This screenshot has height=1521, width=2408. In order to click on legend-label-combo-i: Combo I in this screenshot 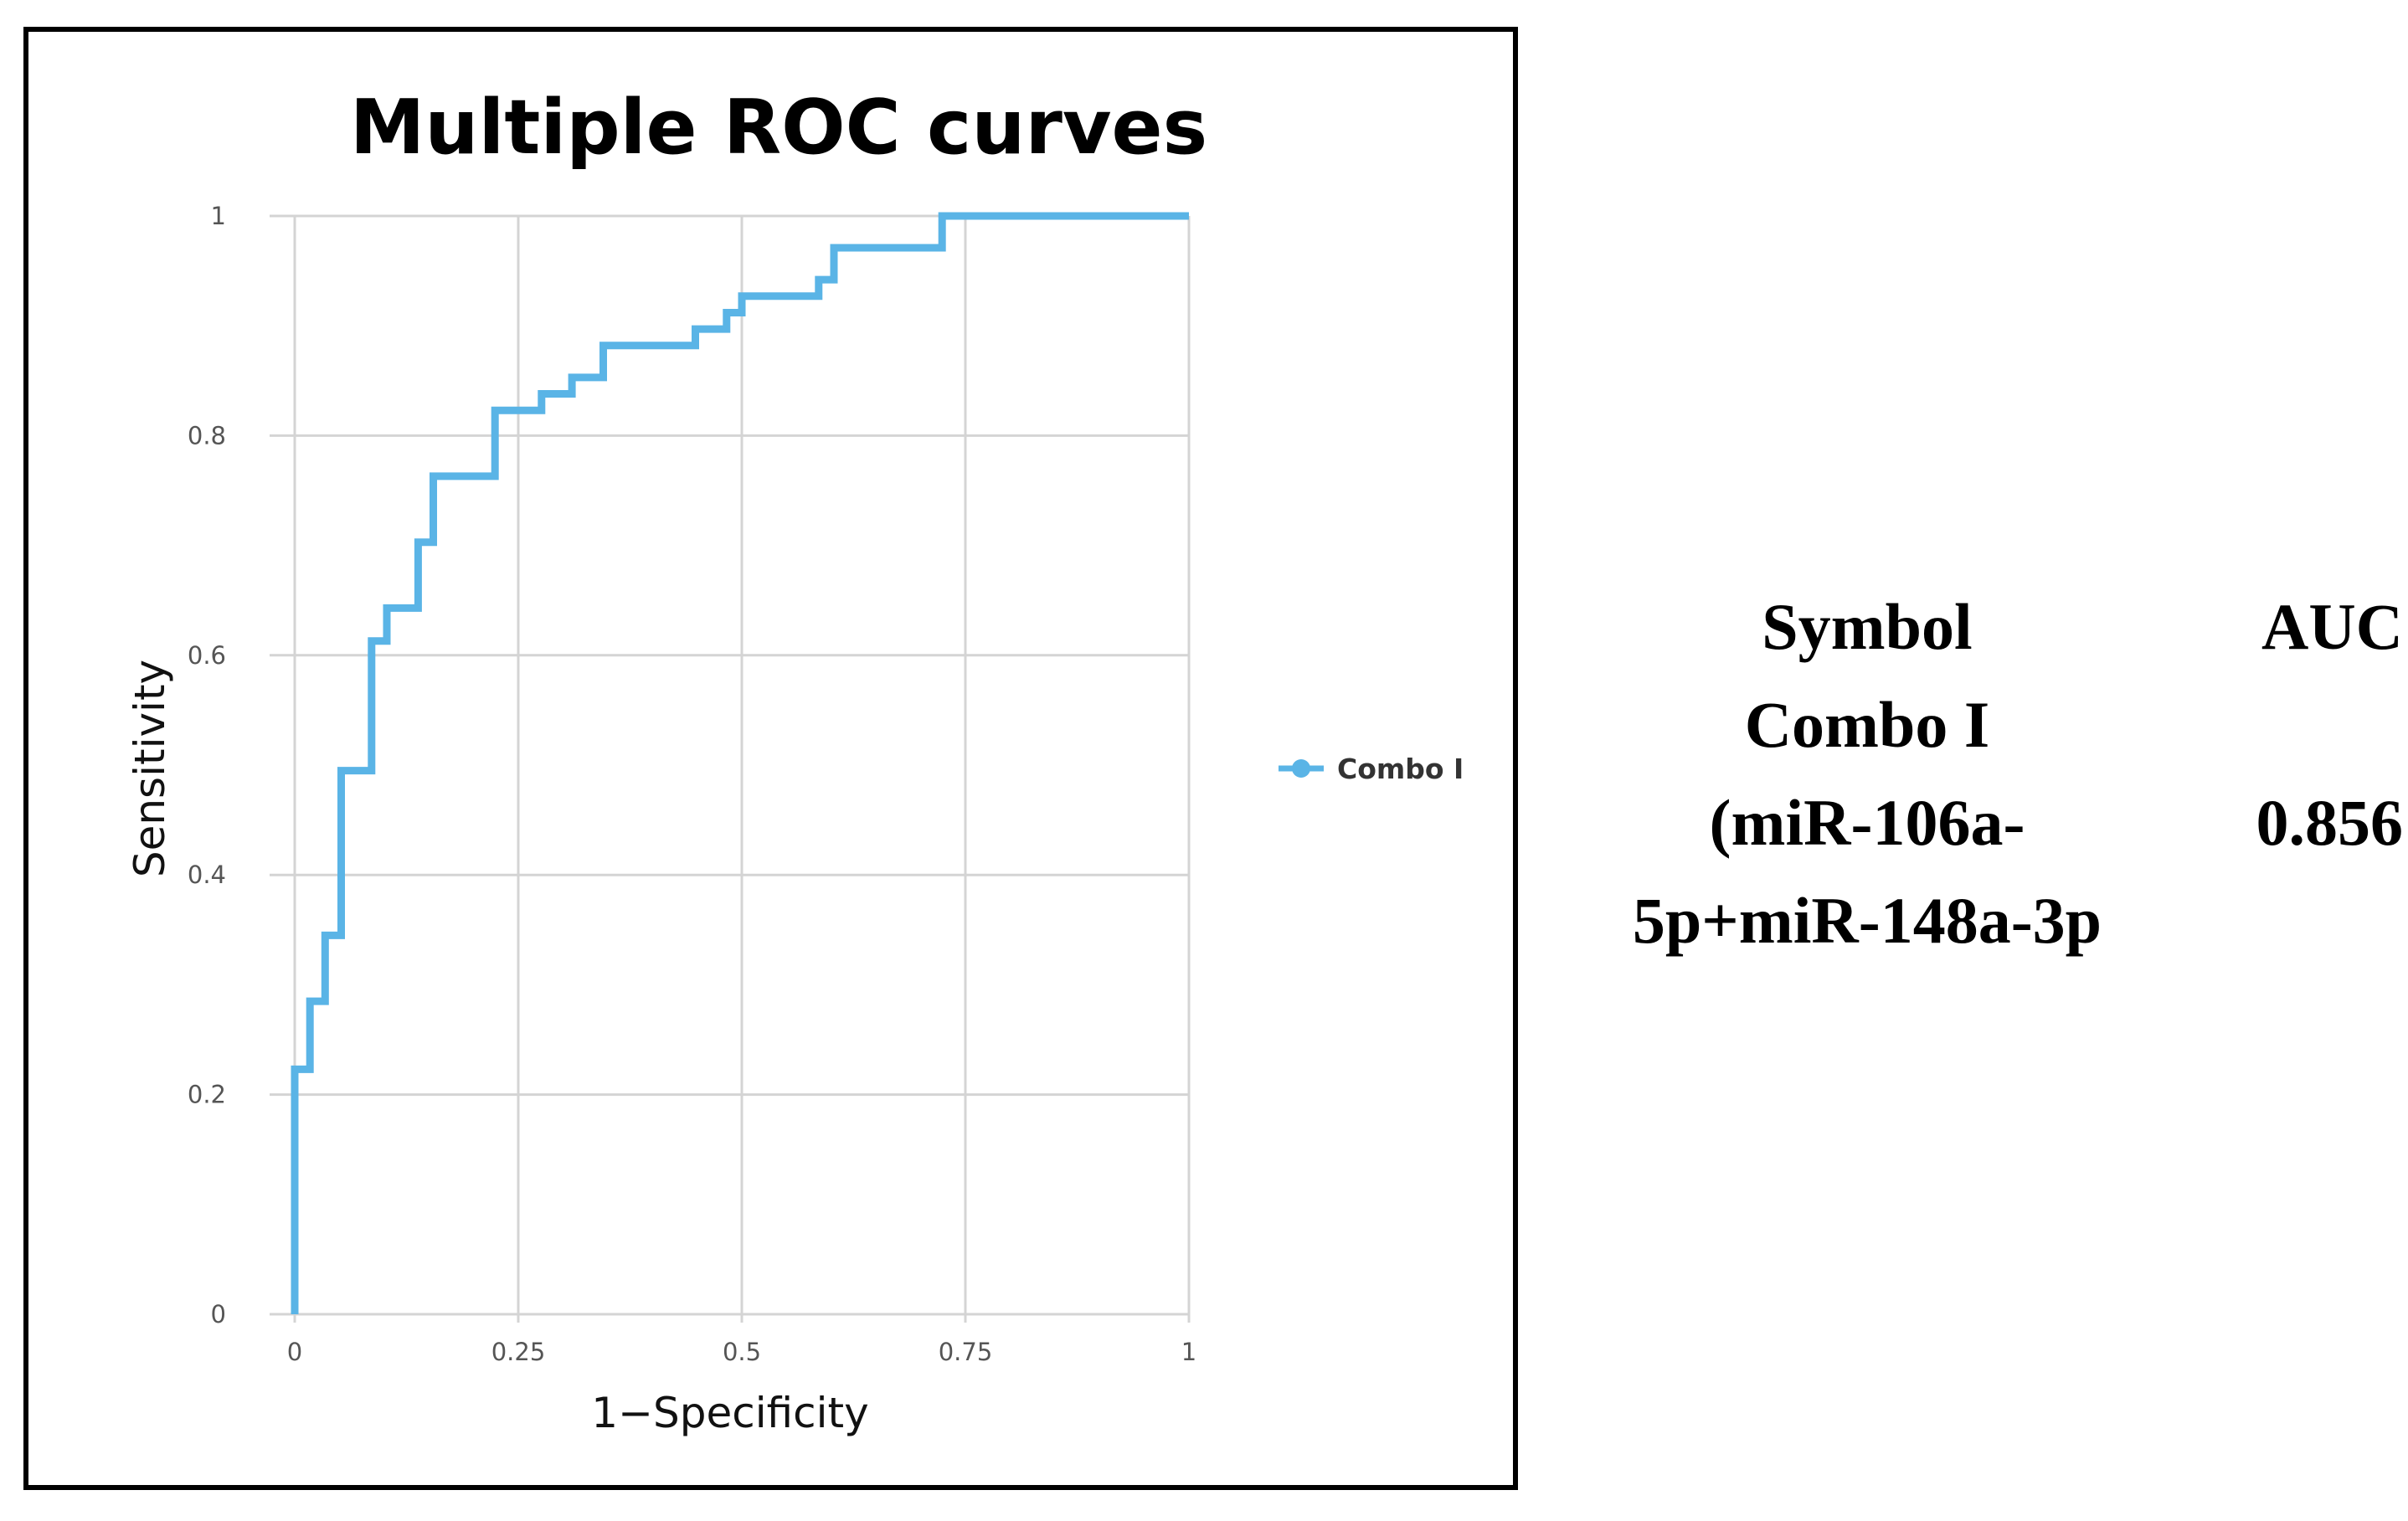, I will do `click(1400, 769)`.